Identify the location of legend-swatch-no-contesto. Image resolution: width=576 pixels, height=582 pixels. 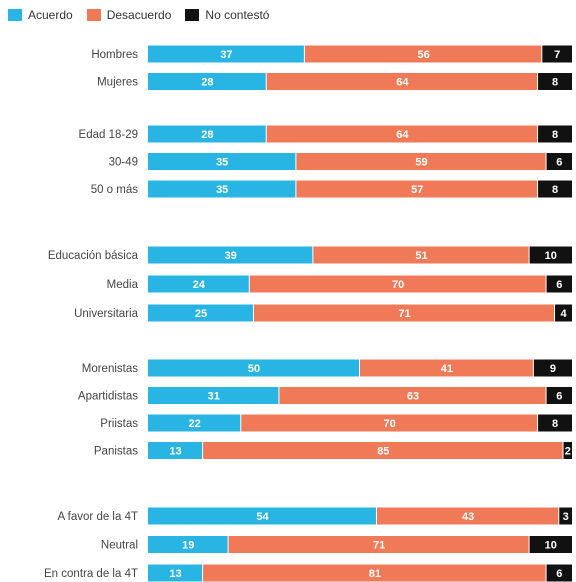
(192, 15).